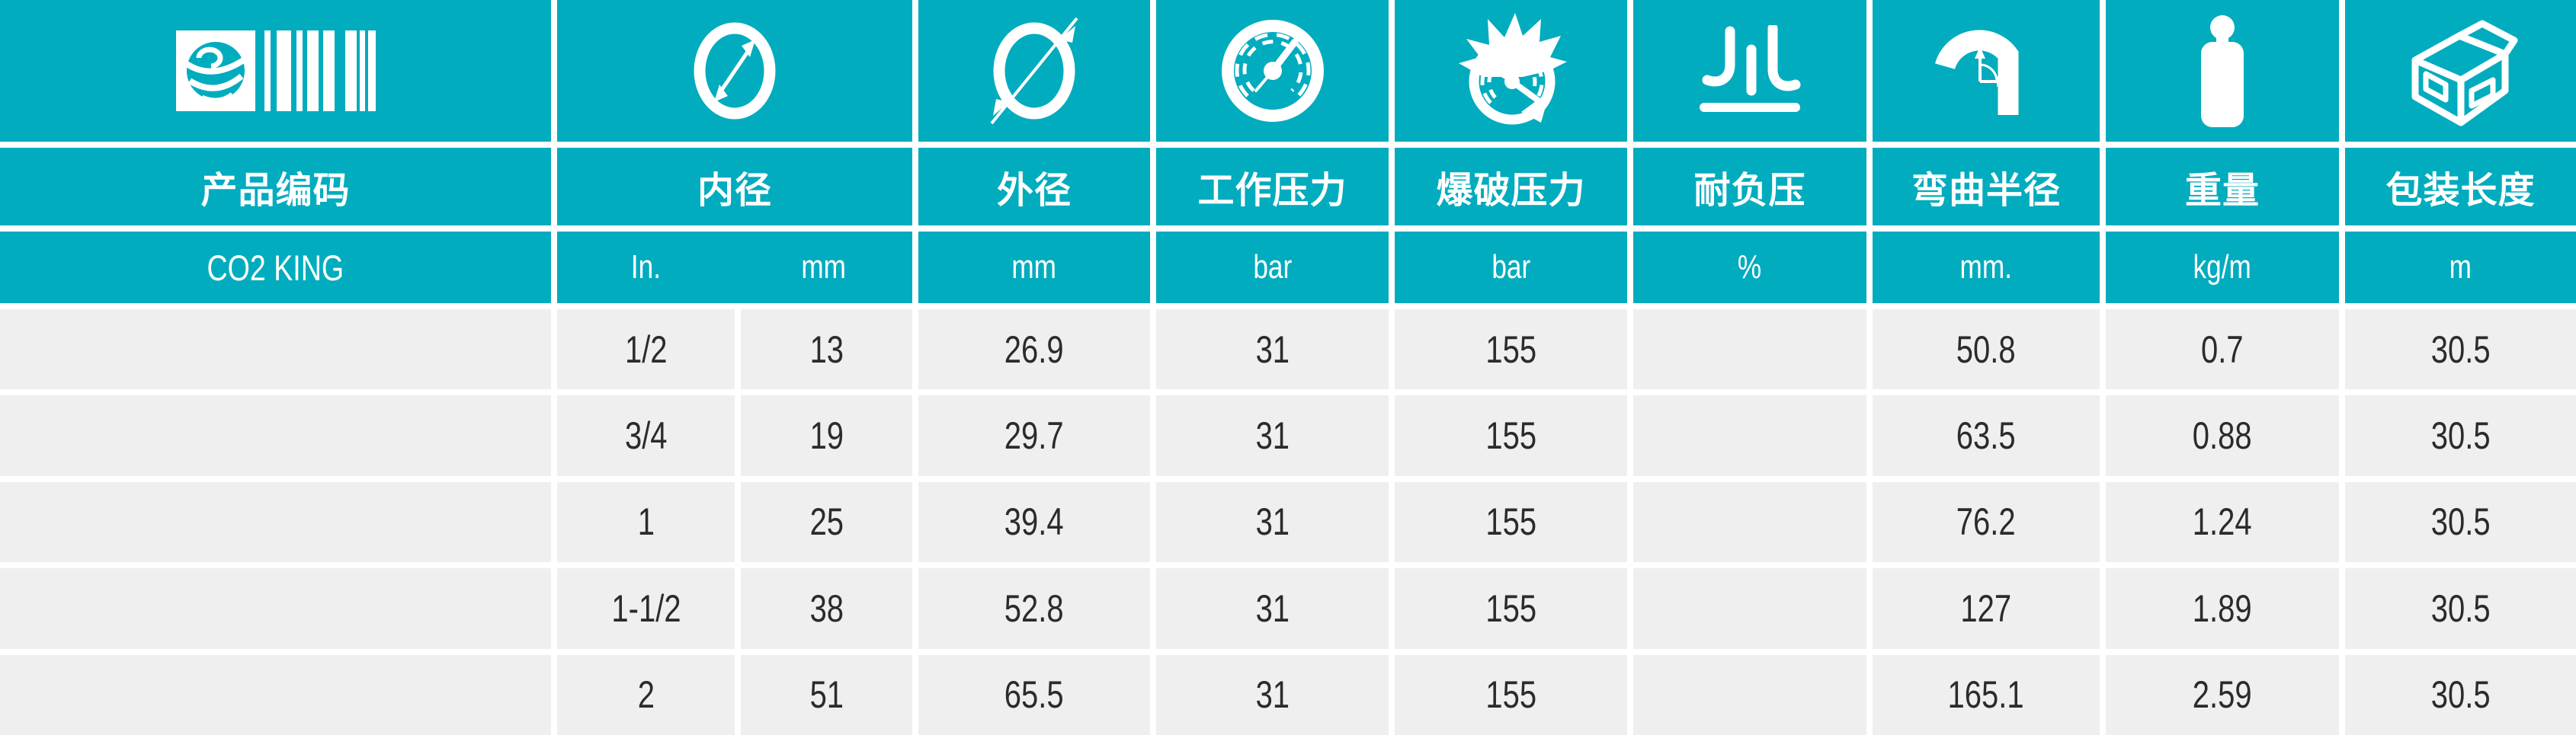 This screenshot has height=735, width=2576. I want to click on unit-burst-pressure: bar, so click(1511, 267).